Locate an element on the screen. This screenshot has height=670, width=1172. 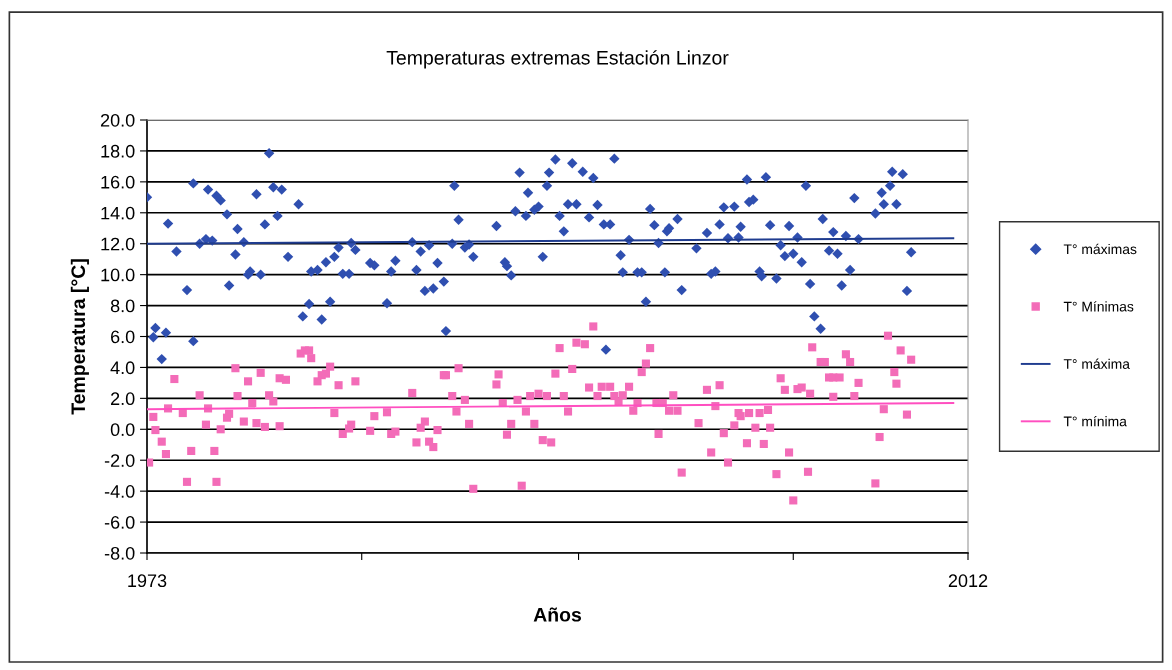
y-tick-label: -2.0 is located at coordinates (119, 460).